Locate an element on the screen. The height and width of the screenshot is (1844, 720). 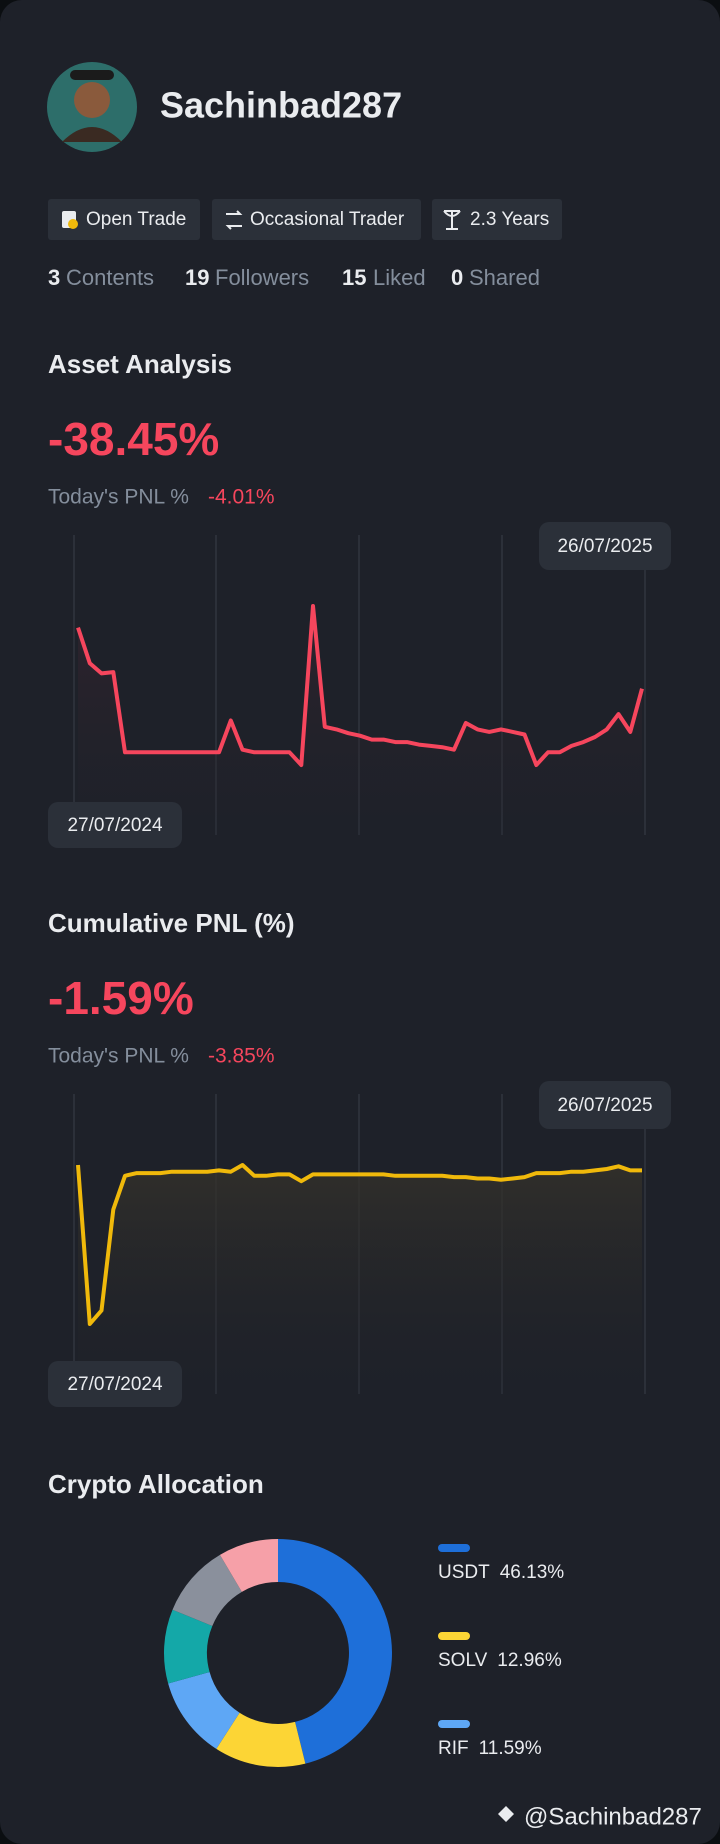
footer: @Sachinbad287 is located at coordinates (600, 1816).